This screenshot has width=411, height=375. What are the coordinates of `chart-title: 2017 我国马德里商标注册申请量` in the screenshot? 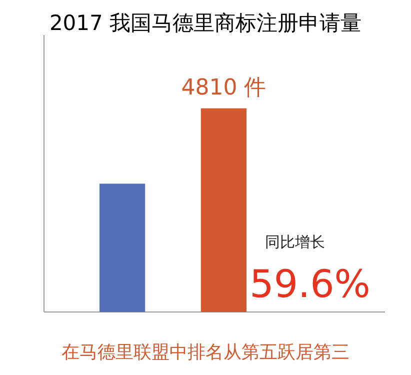 It's located at (205, 23).